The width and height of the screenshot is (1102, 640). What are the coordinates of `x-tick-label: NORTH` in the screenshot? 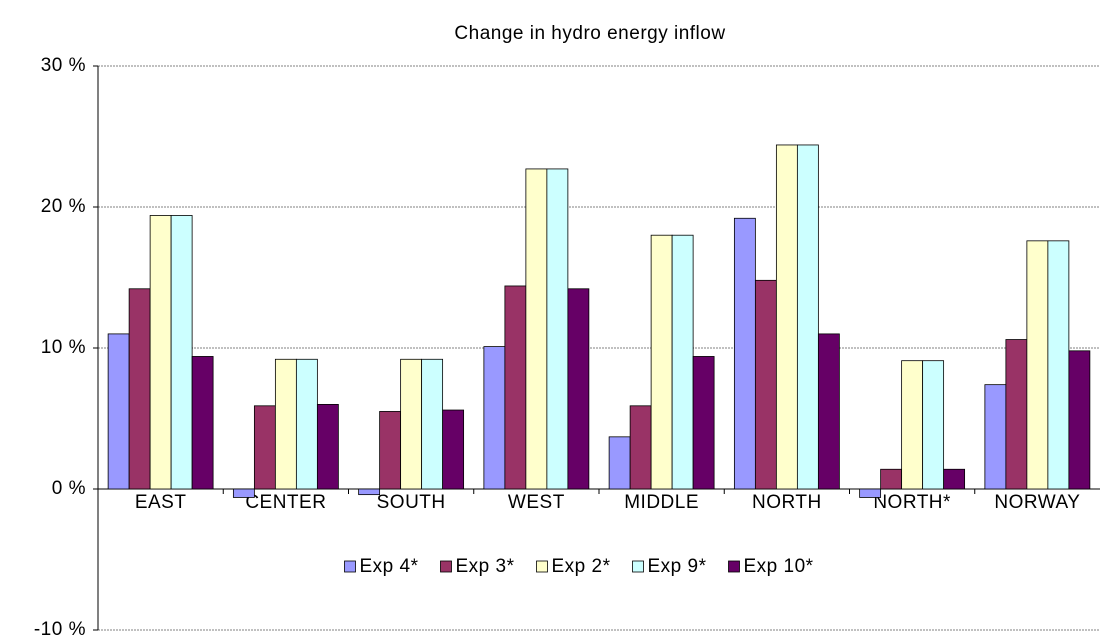 It's located at (787, 502).